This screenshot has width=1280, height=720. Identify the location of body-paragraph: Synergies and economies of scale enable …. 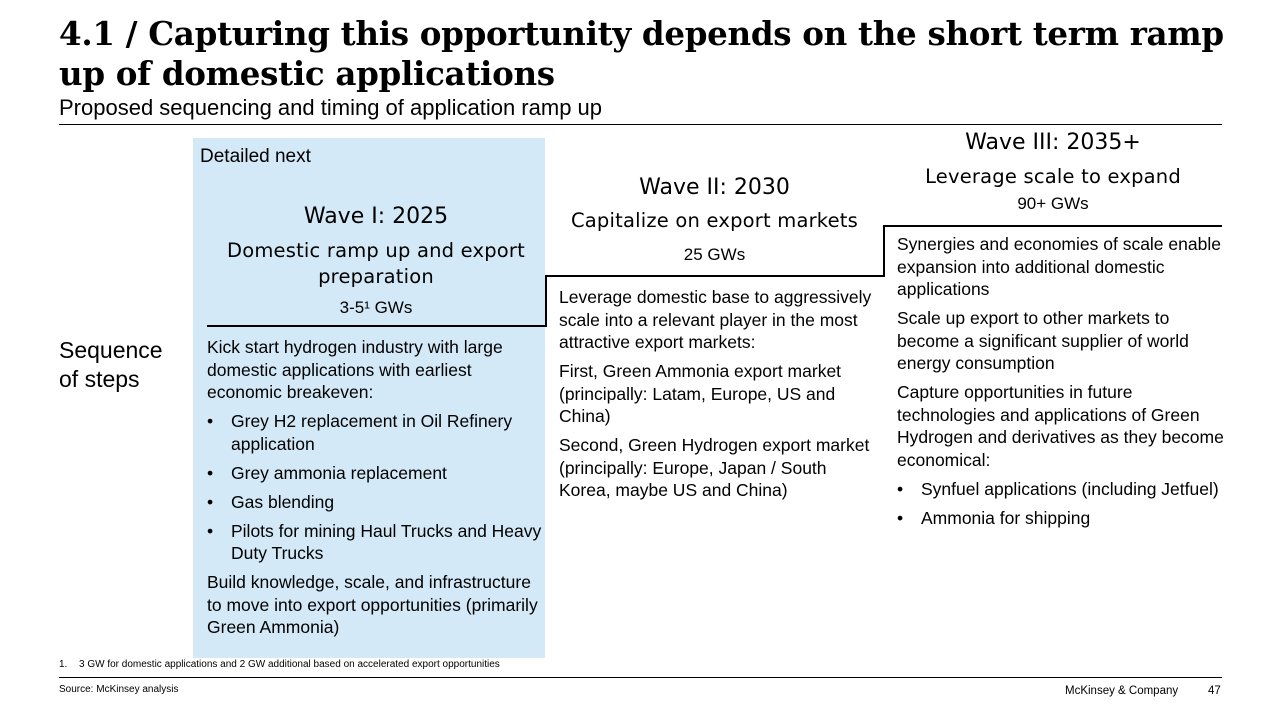
(1059, 266).